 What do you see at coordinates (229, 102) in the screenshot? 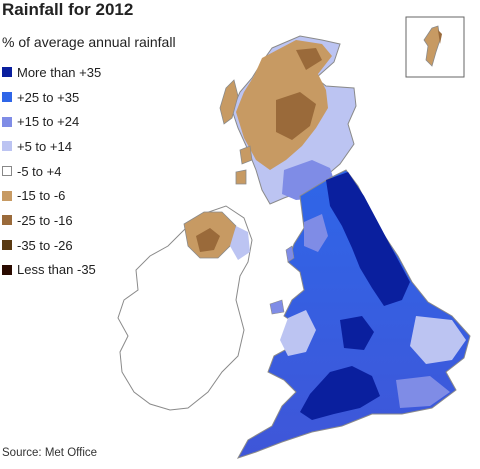
I see `outer-hebrides` at bounding box center [229, 102].